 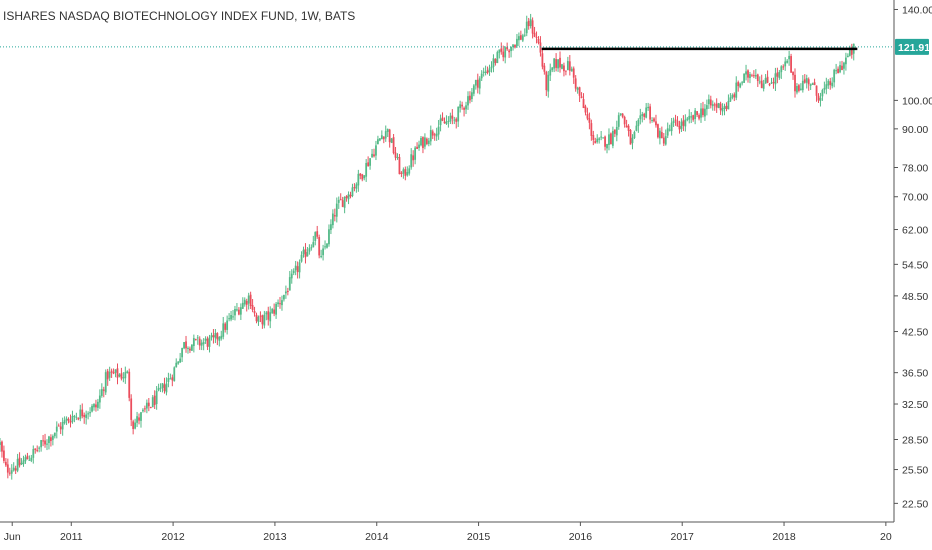 I want to click on y-tick-label: 25.50, so click(x=915, y=471).